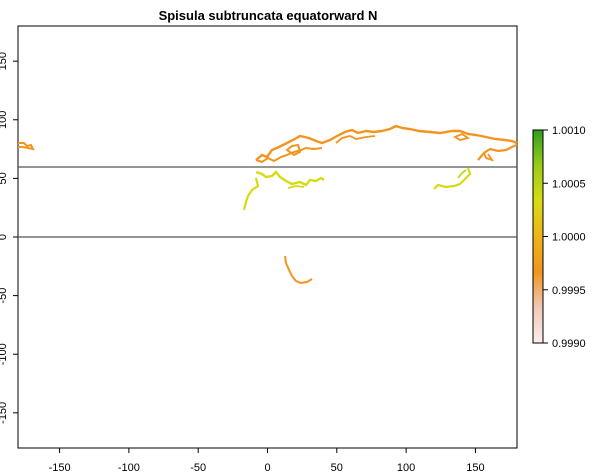 This screenshot has height=472, width=614. Describe the element at coordinates (569, 131) in the screenshot. I see `legend-label-0: 1.0010` at that location.